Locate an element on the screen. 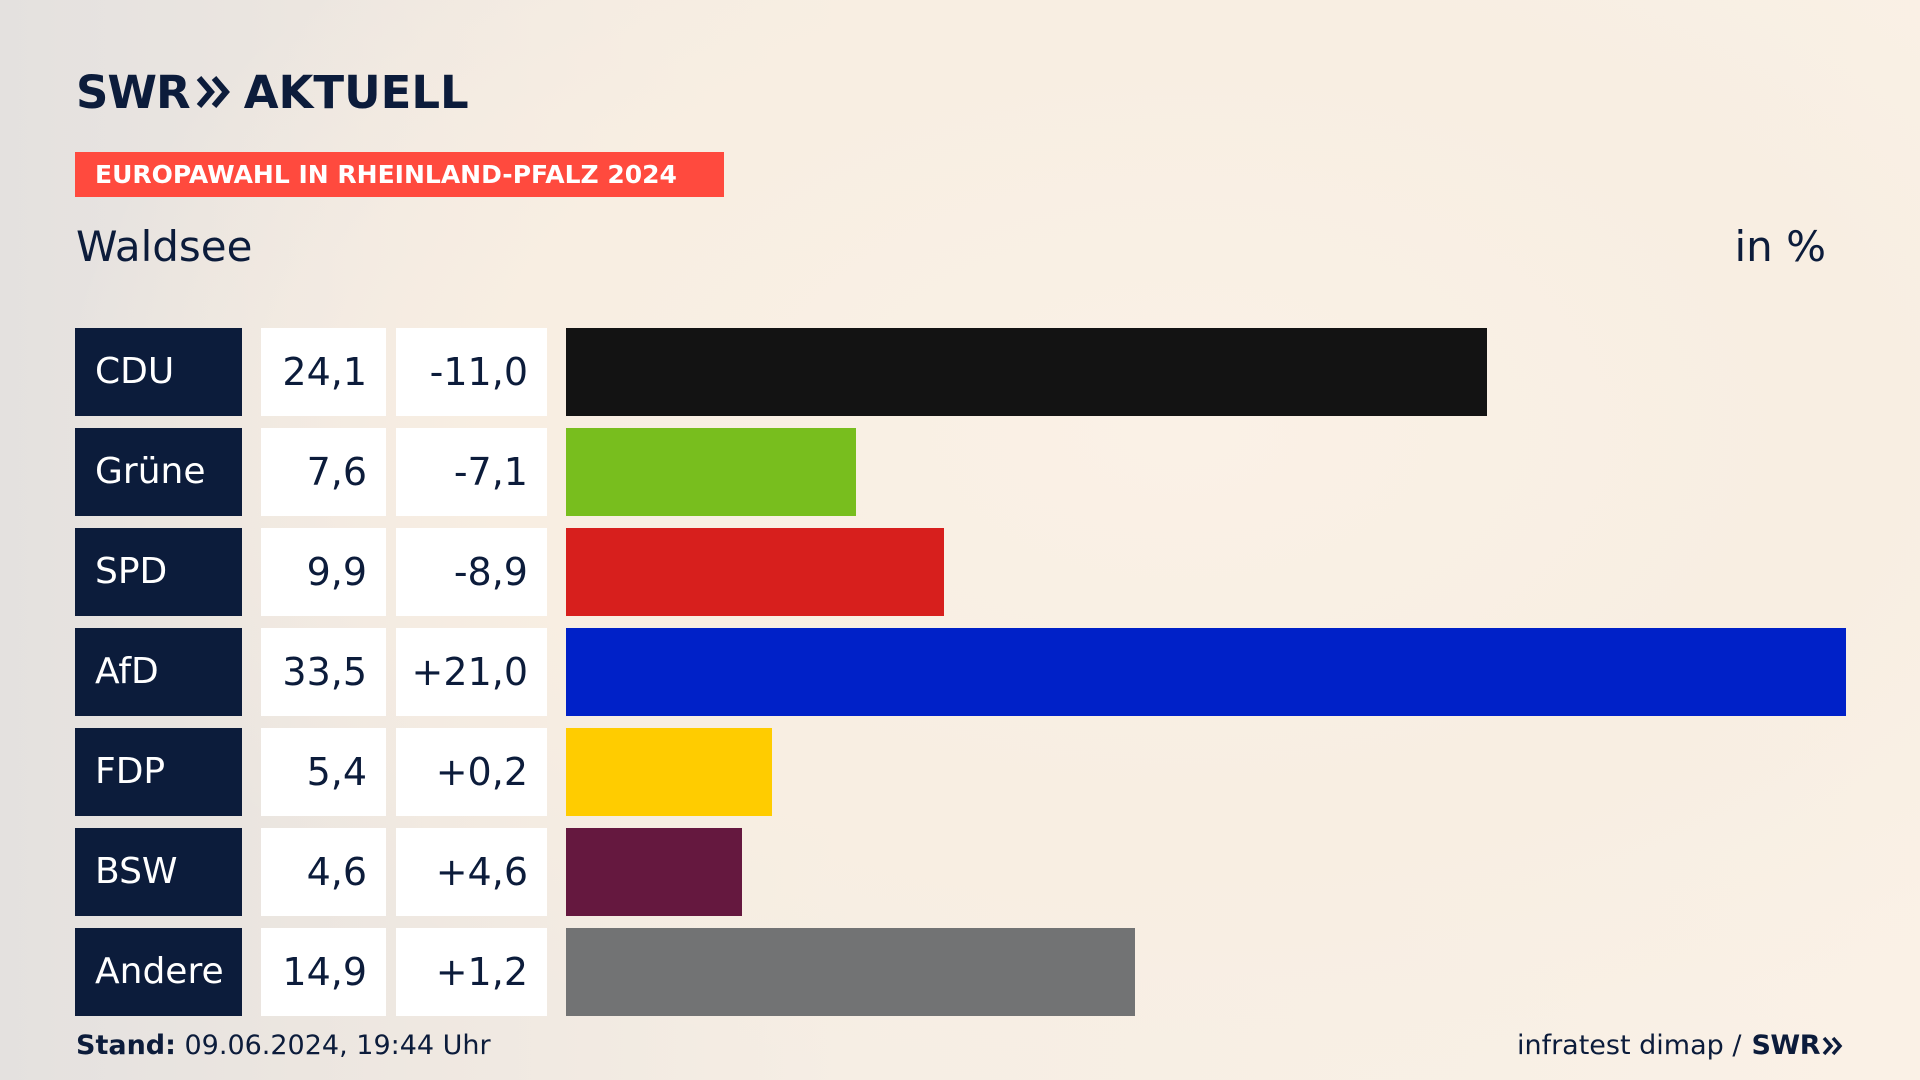 The image size is (1920, 1080). vote-share-value: 4,6 is located at coordinates (323, 872).